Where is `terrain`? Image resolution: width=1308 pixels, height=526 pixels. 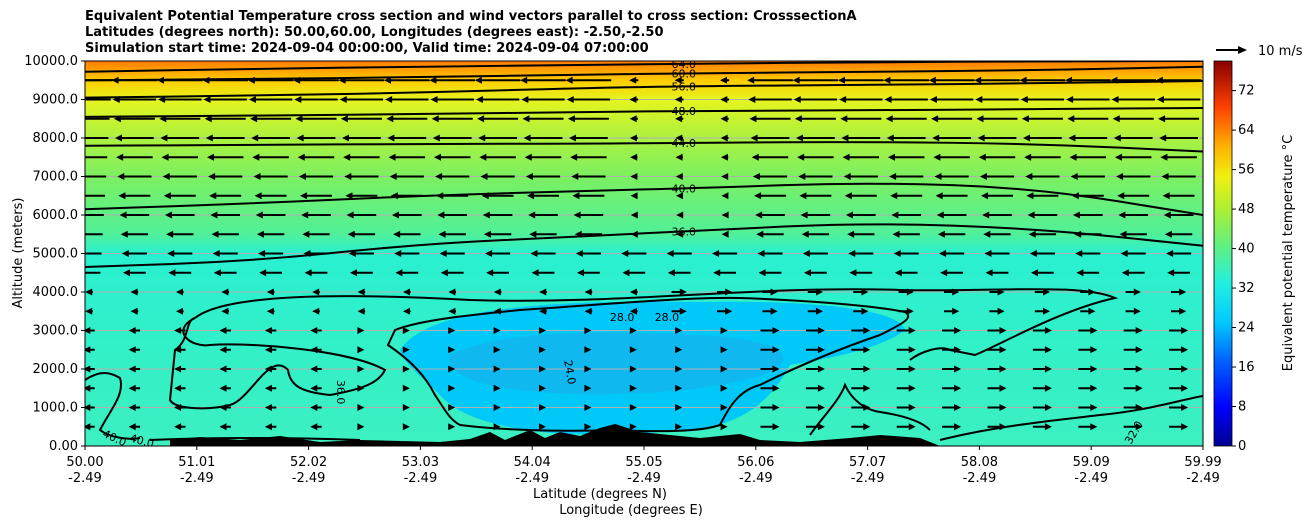 terrain is located at coordinates (555, 435).